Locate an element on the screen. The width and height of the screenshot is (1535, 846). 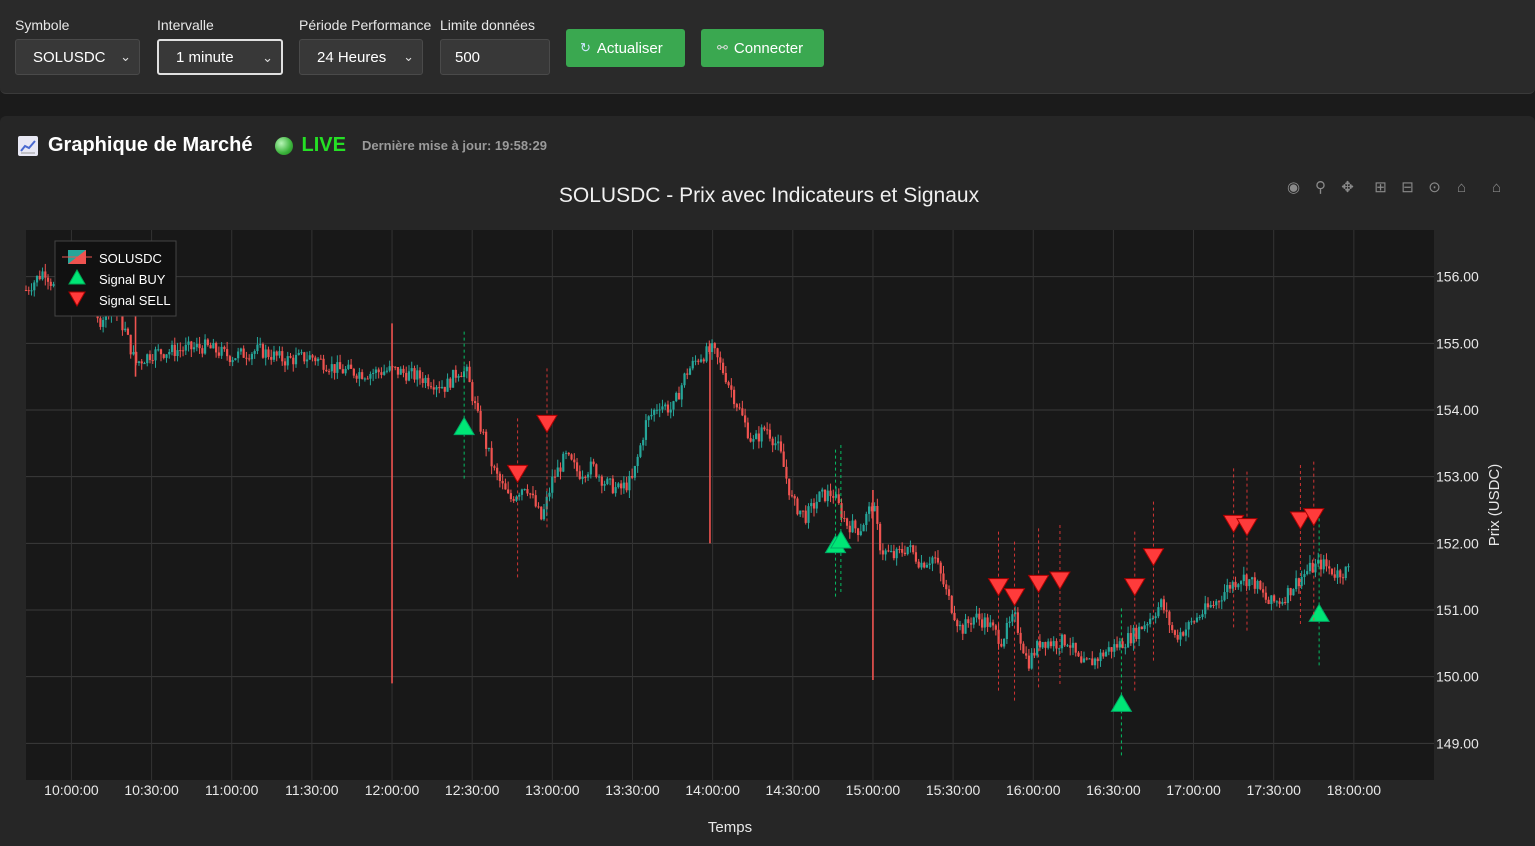
symbol-value: SOLUSDC is located at coordinates (69, 57).